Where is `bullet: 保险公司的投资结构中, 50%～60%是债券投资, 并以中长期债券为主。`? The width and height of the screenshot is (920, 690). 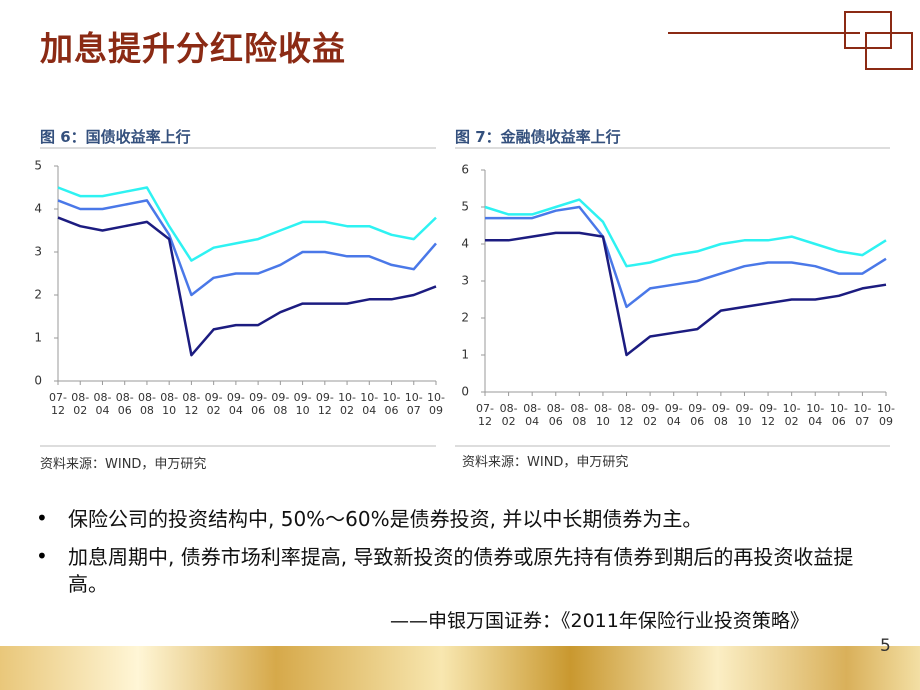 bullet: 保险公司的投资结构中, 50%～60%是债券投资, 并以中长期债券为主。 is located at coordinates (385, 519).